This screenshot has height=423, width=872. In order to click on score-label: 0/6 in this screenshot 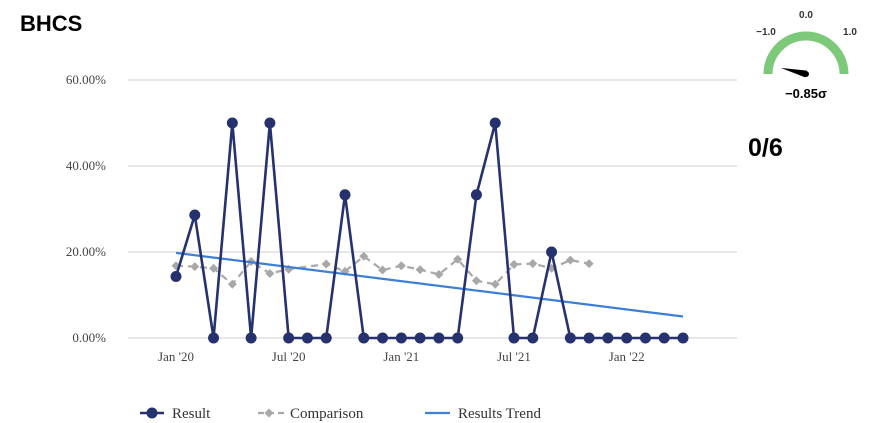, I will do `click(765, 148)`.